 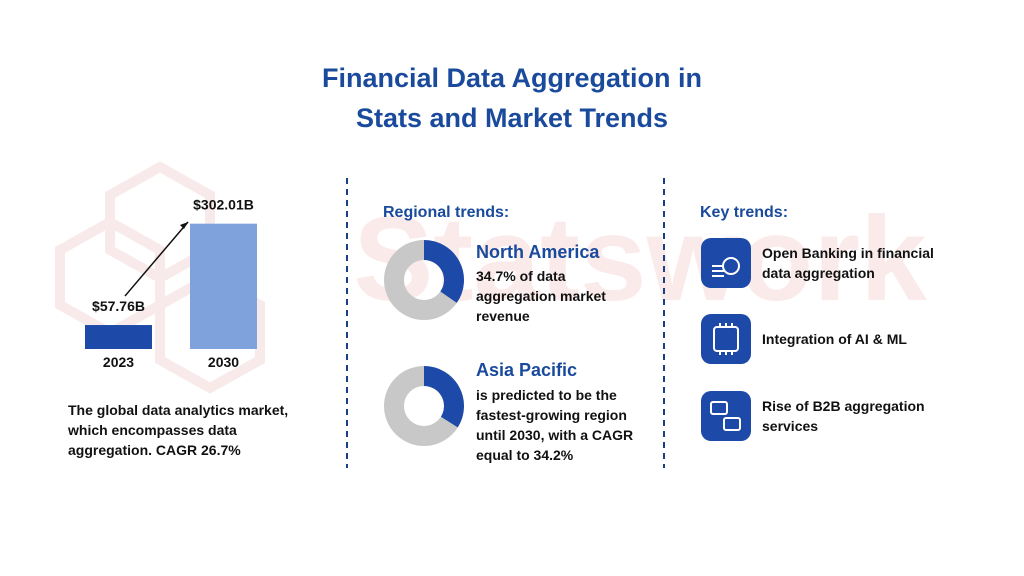 What do you see at coordinates (118, 306) in the screenshot?
I see `value-label: $57.76B` at bounding box center [118, 306].